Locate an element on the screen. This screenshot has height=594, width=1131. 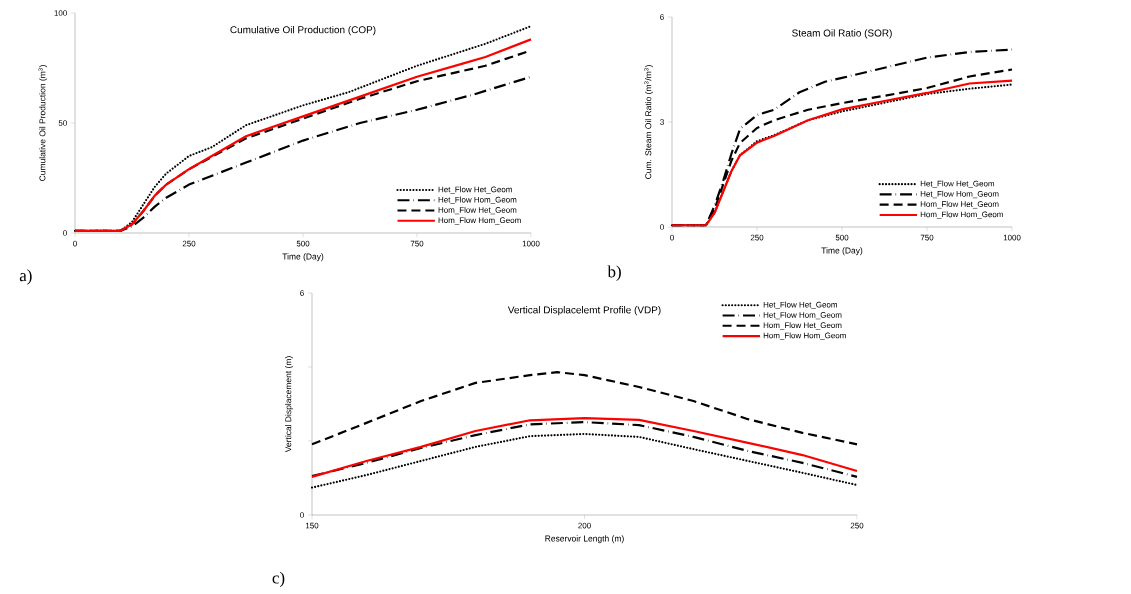
text: b) is located at coordinates (614, 273).